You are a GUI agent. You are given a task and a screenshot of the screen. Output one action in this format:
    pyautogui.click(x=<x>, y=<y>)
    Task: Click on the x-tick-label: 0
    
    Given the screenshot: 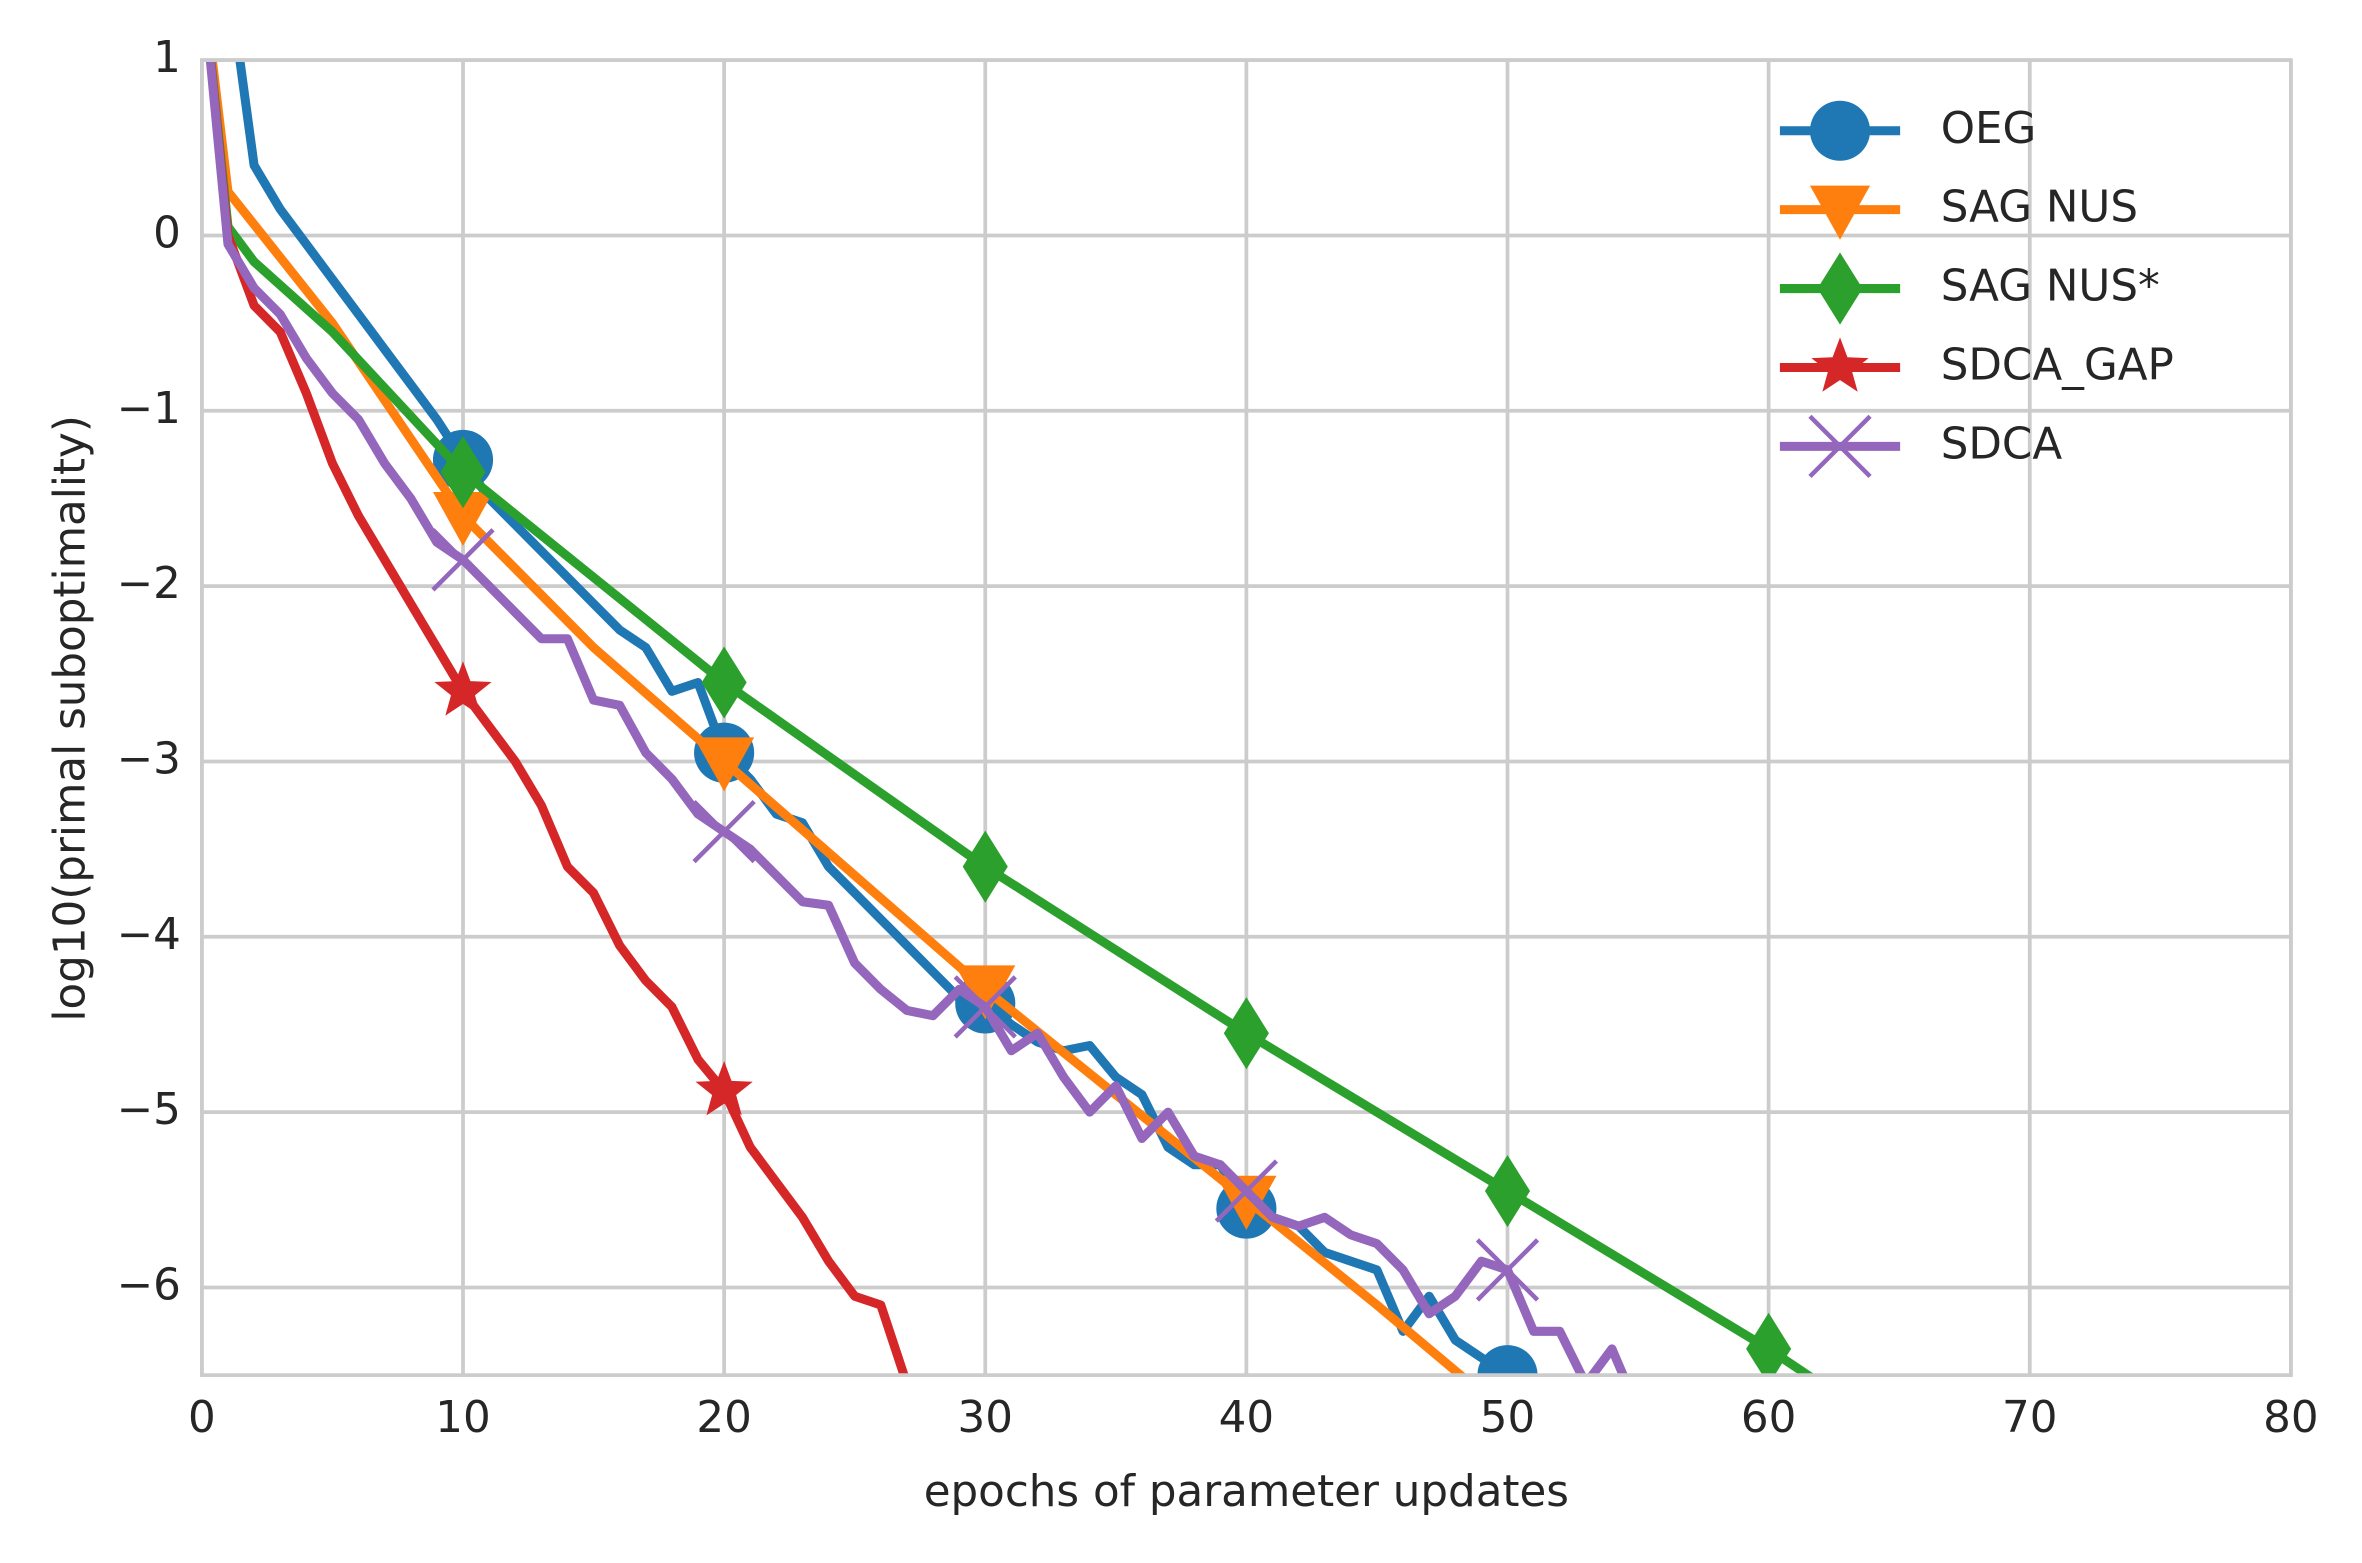 What is the action you would take?
    pyautogui.click(x=202, y=1418)
    